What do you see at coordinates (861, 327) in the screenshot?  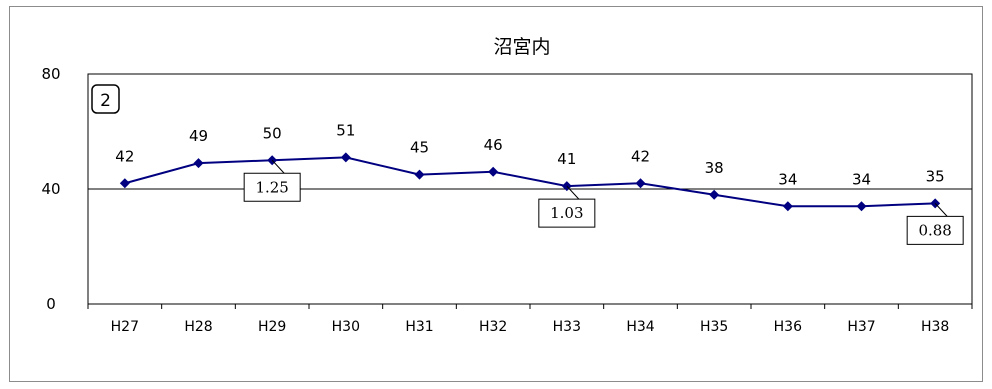 I see `x-tick-label: H37` at bounding box center [861, 327].